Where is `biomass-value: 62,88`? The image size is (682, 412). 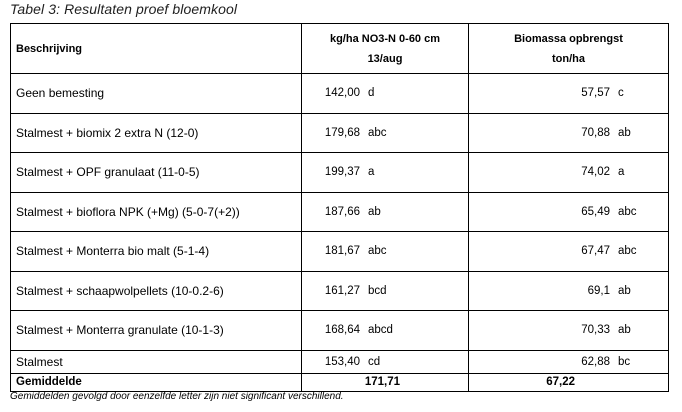
biomass-value: 62,88 is located at coordinates (595, 361).